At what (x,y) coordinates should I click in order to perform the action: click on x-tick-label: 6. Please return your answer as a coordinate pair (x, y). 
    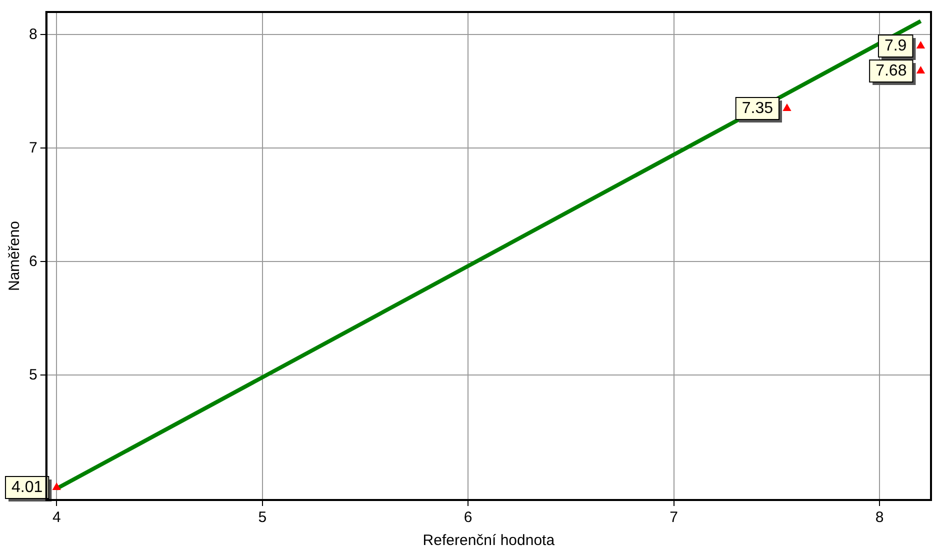
    Looking at the image, I should click on (468, 517).